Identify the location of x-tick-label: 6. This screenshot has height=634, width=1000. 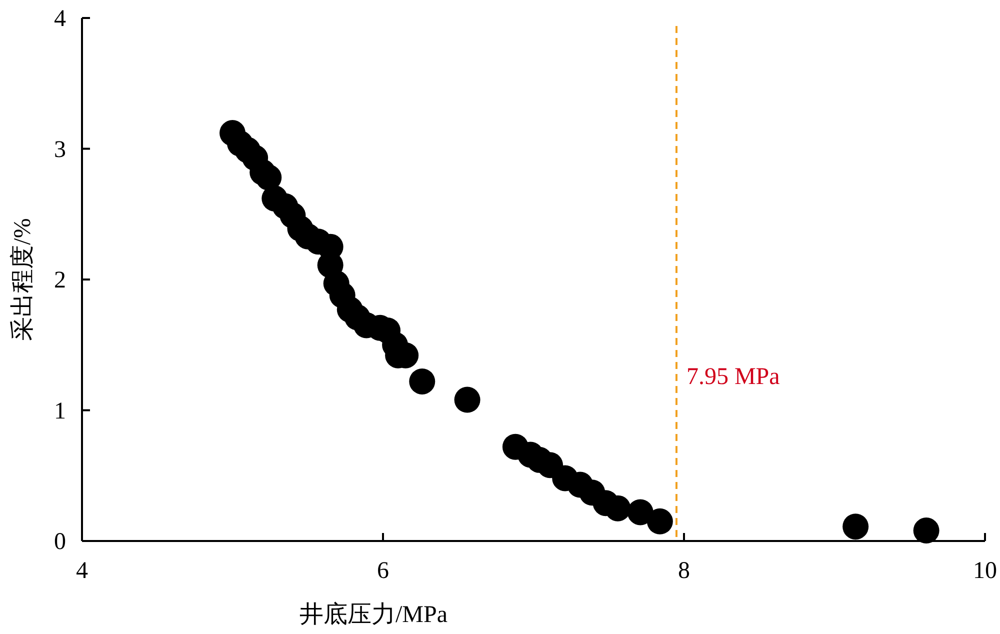
(383, 571).